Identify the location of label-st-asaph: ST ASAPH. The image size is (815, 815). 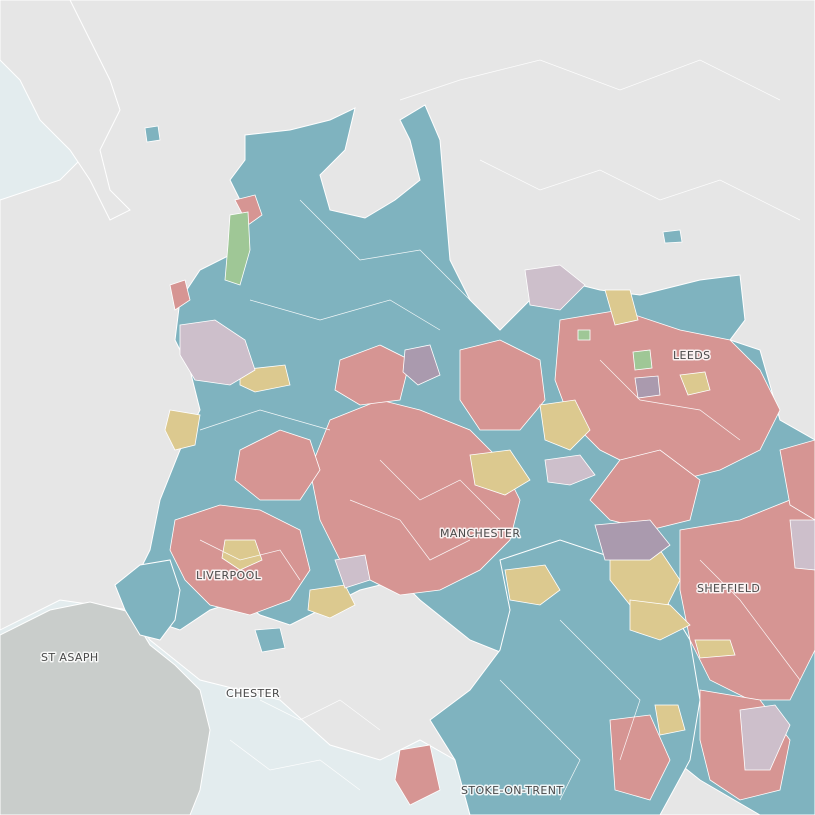
(70, 657).